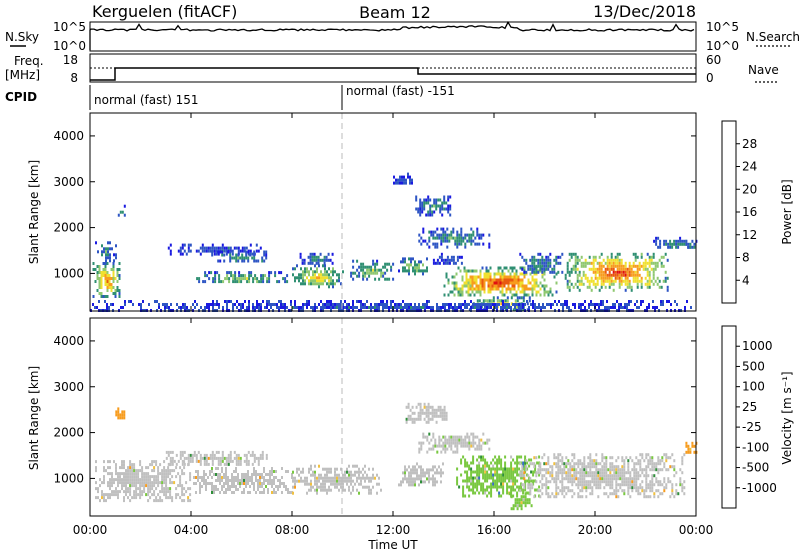 The width and height of the screenshot is (800, 554). What do you see at coordinates (90, 530) in the screenshot?
I see `x-tick-label: 00:00` at bounding box center [90, 530].